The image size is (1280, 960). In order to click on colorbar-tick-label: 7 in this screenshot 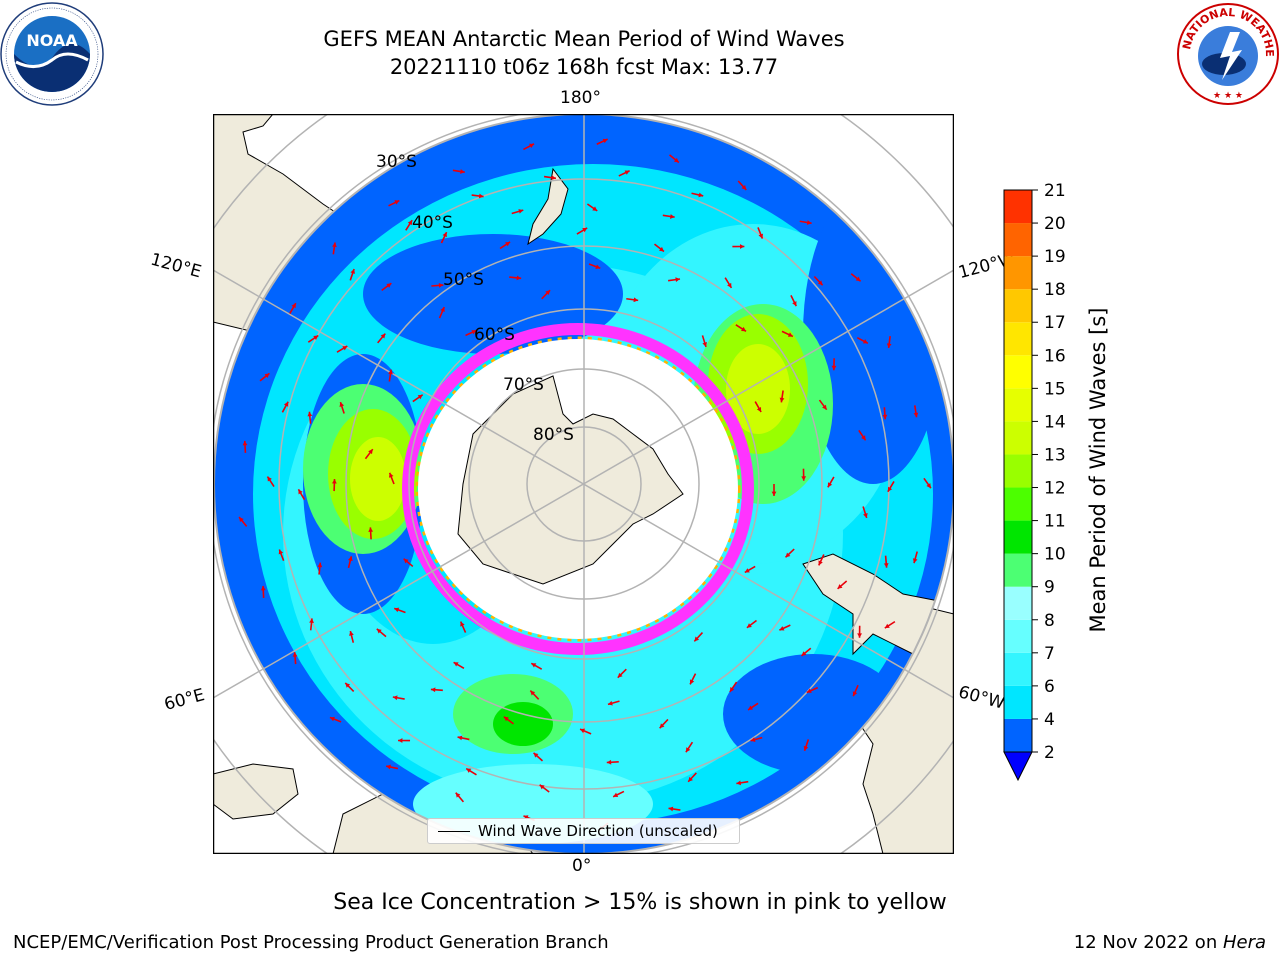, I will do `click(1049, 654)`.